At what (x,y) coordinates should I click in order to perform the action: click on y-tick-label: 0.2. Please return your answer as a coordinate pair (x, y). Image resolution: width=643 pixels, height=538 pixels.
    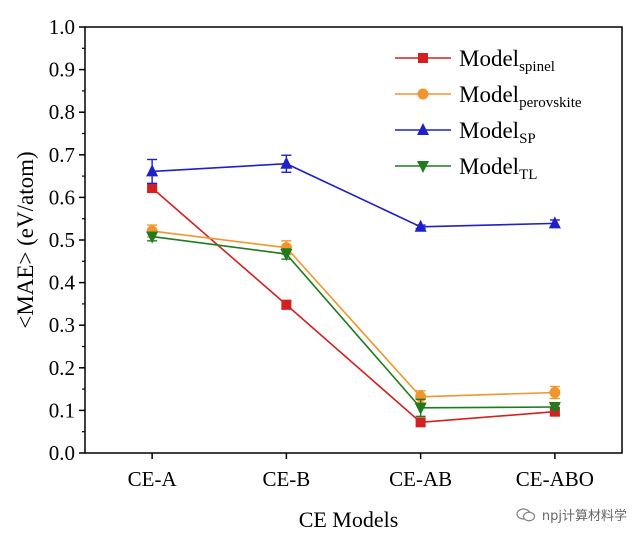
    Looking at the image, I should click on (62, 368).